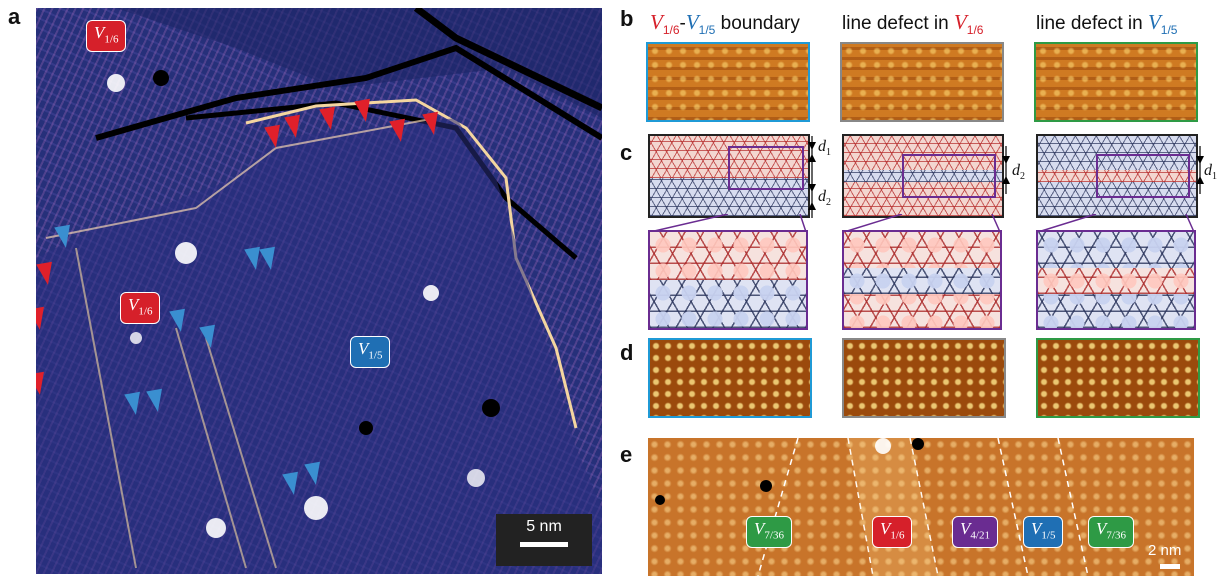 This screenshot has width=1224, height=579. I want to click on panel-a-badge-v16-top: V1/6, so click(106, 36).